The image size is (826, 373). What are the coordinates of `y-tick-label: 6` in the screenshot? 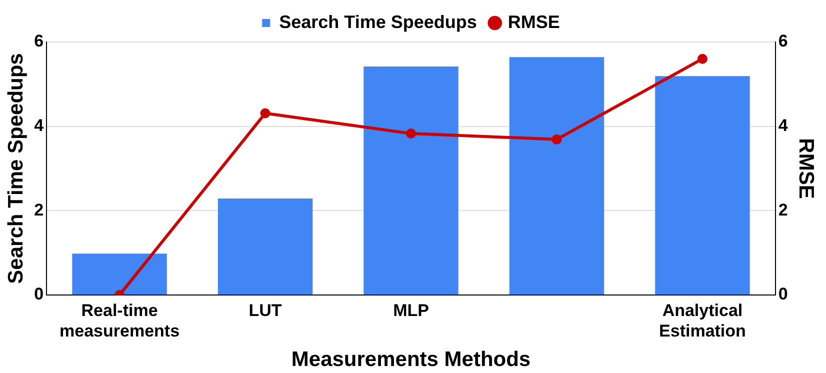 It's located at (39, 41).